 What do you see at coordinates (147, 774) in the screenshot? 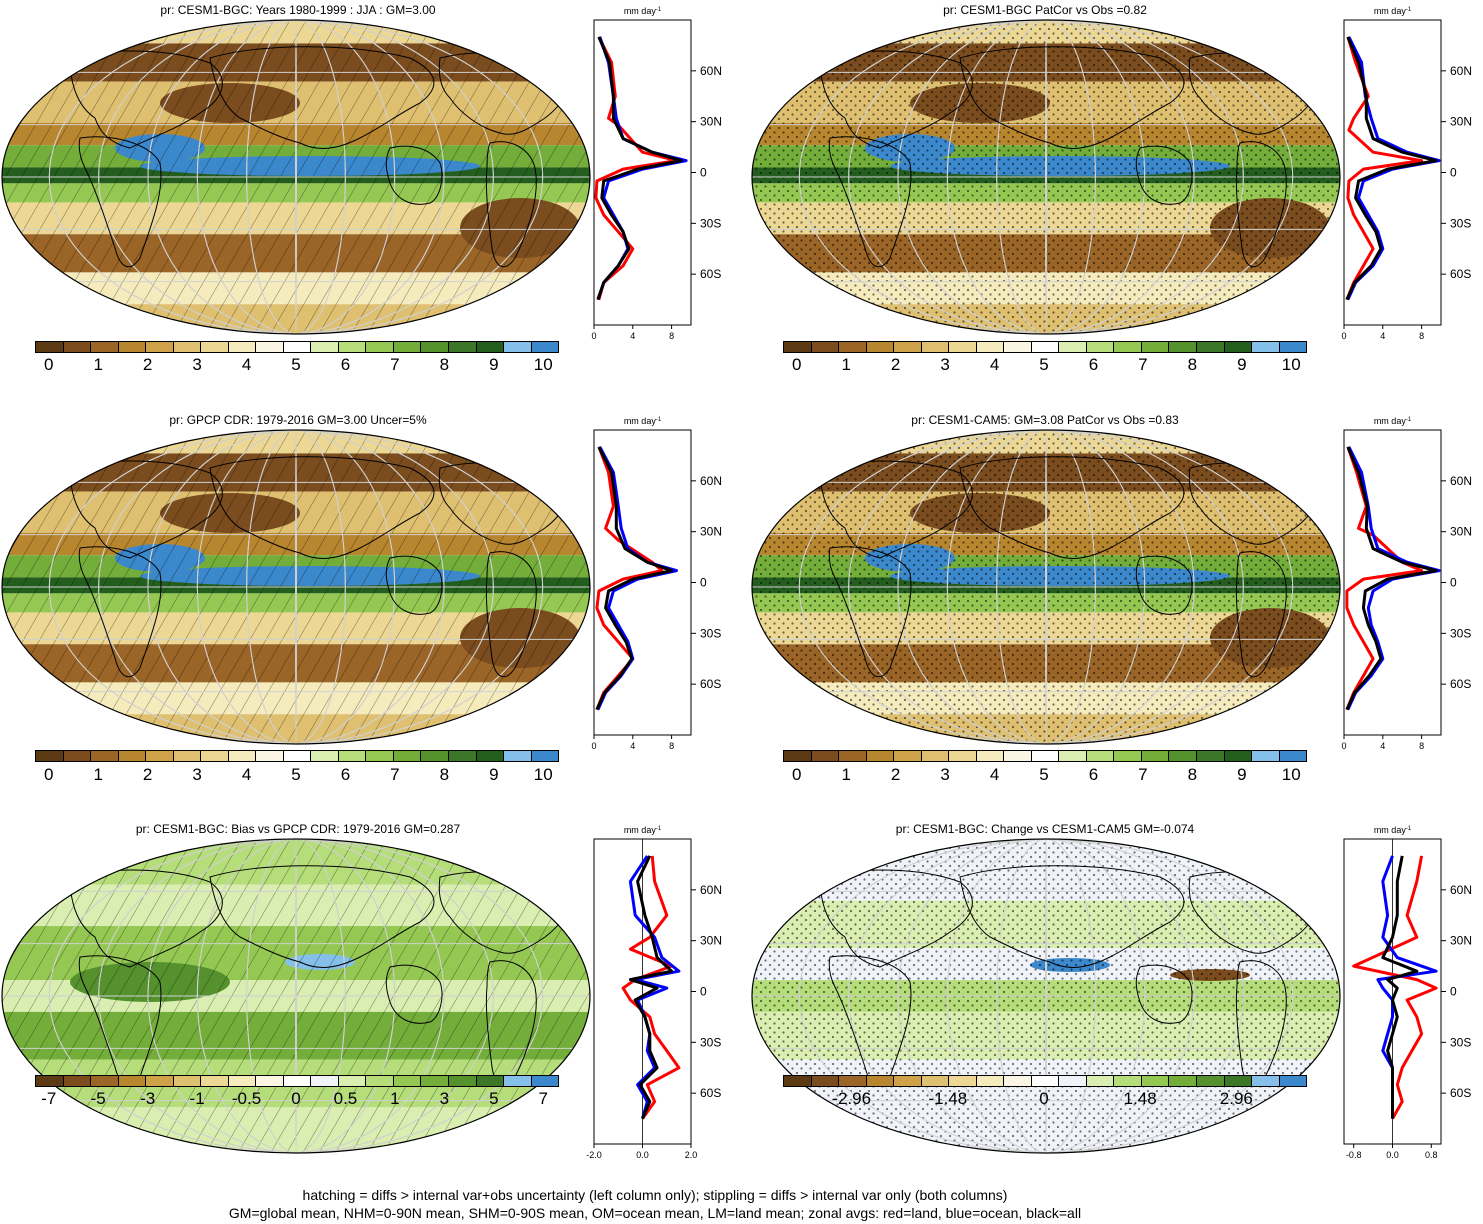
I see `colorbar-label: 2` at bounding box center [147, 774].